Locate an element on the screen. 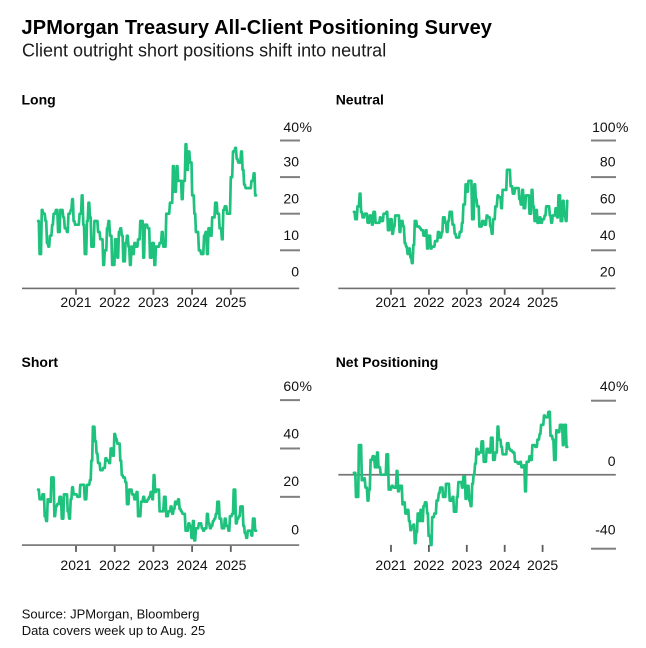 Image resolution: width=646 pixels, height=648 pixels. svg-text: 80 is located at coordinates (608, 162).